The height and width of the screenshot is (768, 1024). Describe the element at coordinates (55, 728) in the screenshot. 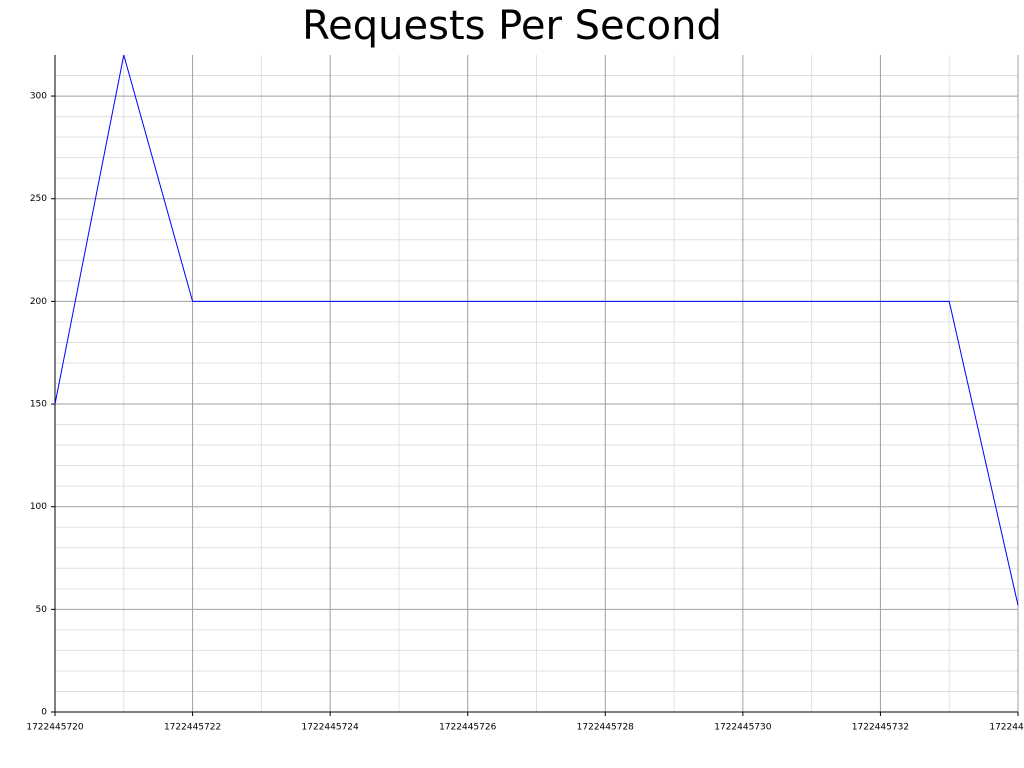

I see `x-tick-label: 1722445720` at that location.